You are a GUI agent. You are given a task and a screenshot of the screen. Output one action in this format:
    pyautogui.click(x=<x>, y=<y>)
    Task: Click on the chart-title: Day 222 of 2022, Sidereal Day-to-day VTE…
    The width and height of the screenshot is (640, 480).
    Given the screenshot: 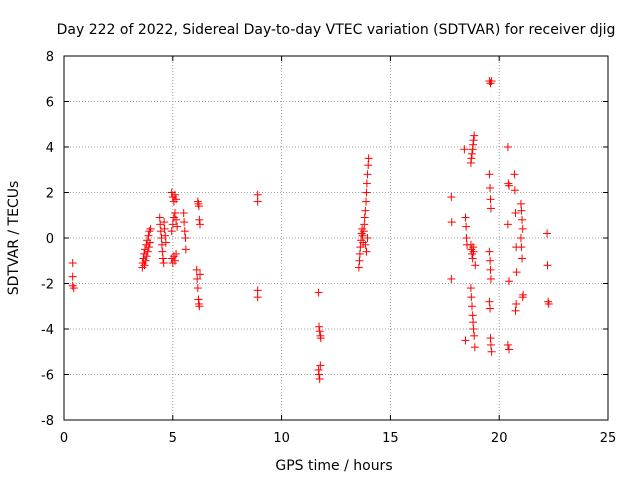 What is the action you would take?
    pyautogui.click(x=336, y=30)
    